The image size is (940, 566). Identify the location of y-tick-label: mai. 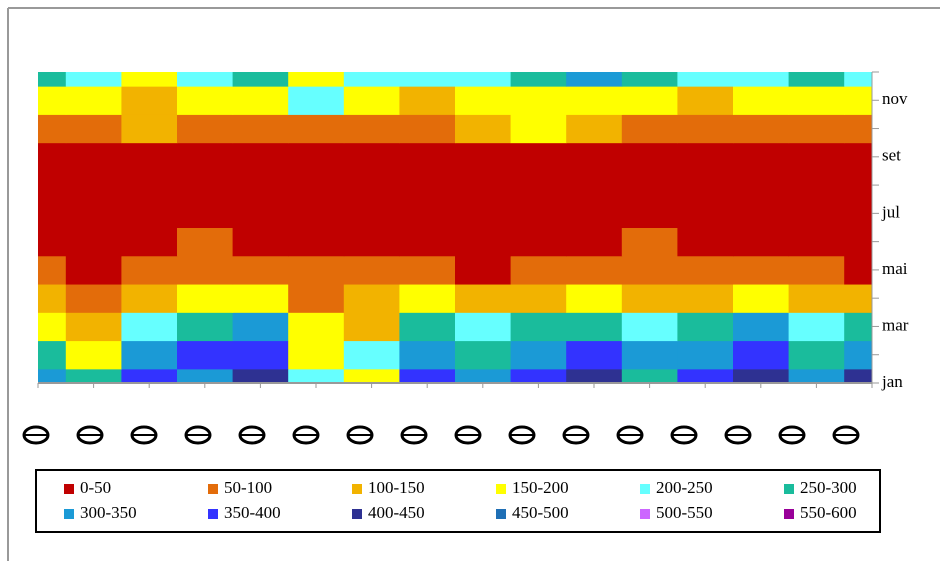
(895, 268).